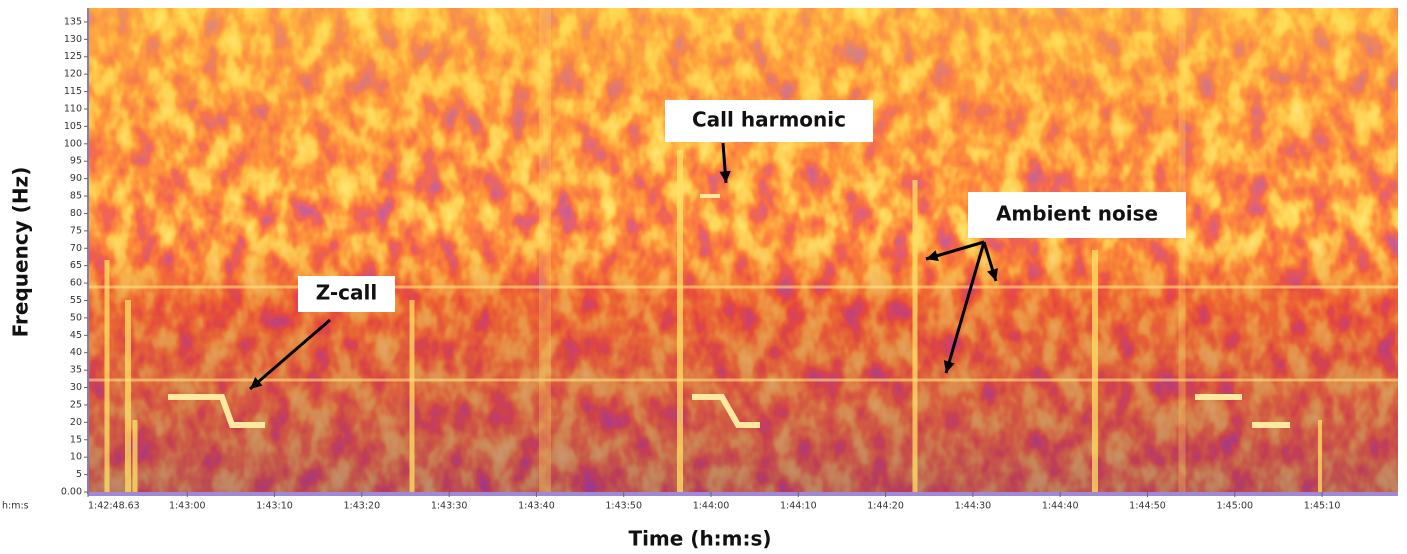  What do you see at coordinates (187, 506) in the screenshot?
I see `x-tick-label: 1:43:00` at bounding box center [187, 506].